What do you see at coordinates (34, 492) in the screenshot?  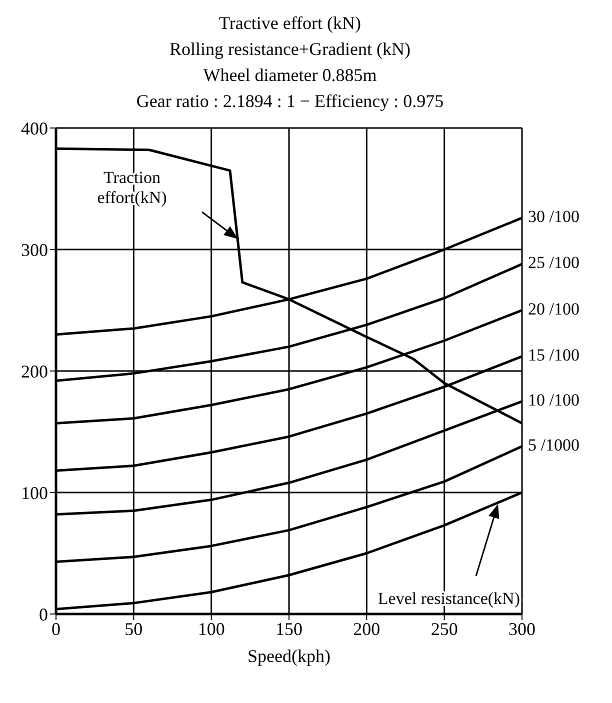 I see `y-tick-label: 100` at bounding box center [34, 492].